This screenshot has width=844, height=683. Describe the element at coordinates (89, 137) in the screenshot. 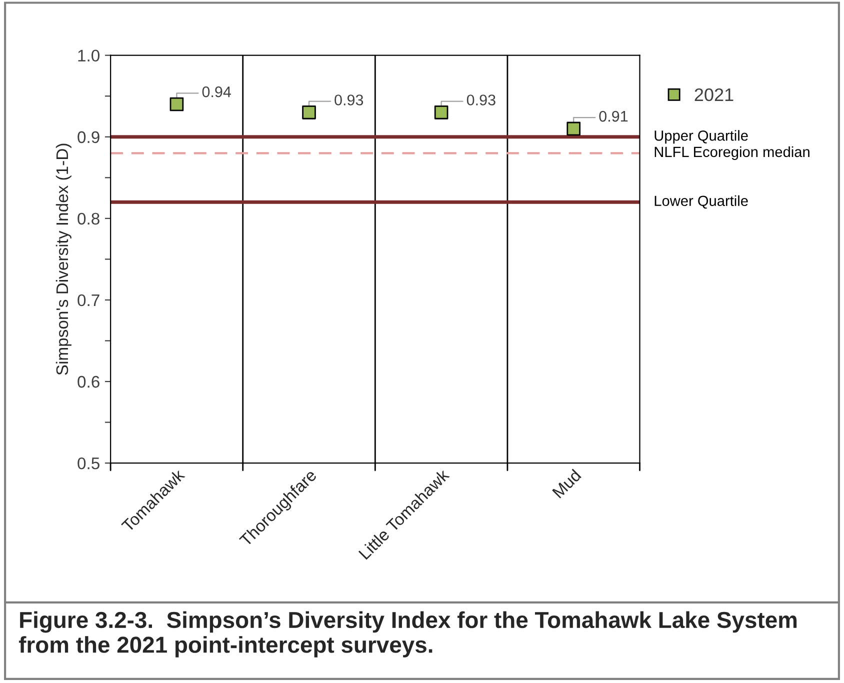

I see `y-tick-label: 0.9` at that location.